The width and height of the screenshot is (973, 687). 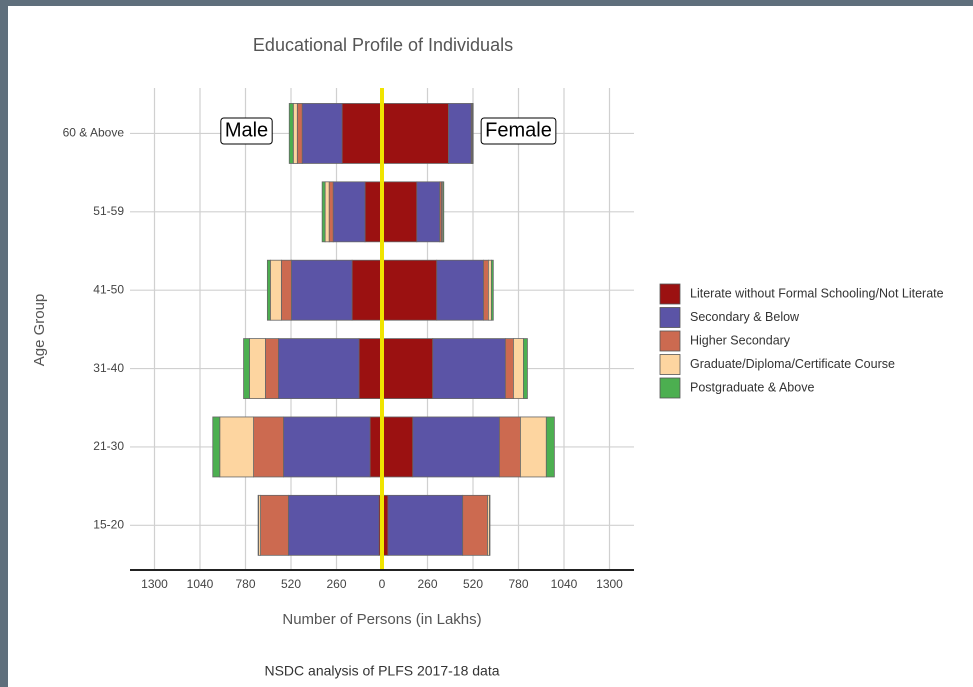 What do you see at coordinates (745, 317) in the screenshot?
I see `legend-label: Secondary & Below` at bounding box center [745, 317].